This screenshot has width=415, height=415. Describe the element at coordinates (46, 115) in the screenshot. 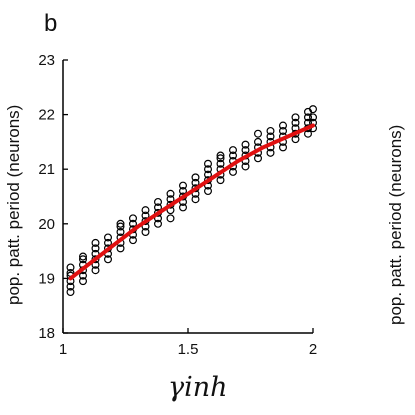

I see `y-tick-label: 22` at that location.